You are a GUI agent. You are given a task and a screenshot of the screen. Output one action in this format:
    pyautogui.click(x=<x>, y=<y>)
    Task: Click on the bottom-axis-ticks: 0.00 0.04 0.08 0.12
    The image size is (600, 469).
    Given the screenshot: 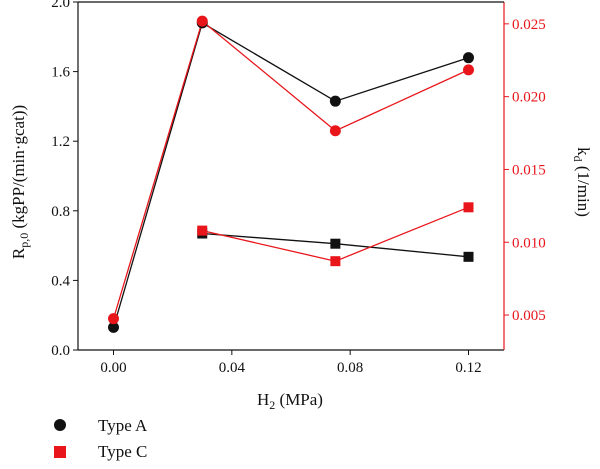 What is the action you would take?
    pyautogui.click(x=291, y=363)
    